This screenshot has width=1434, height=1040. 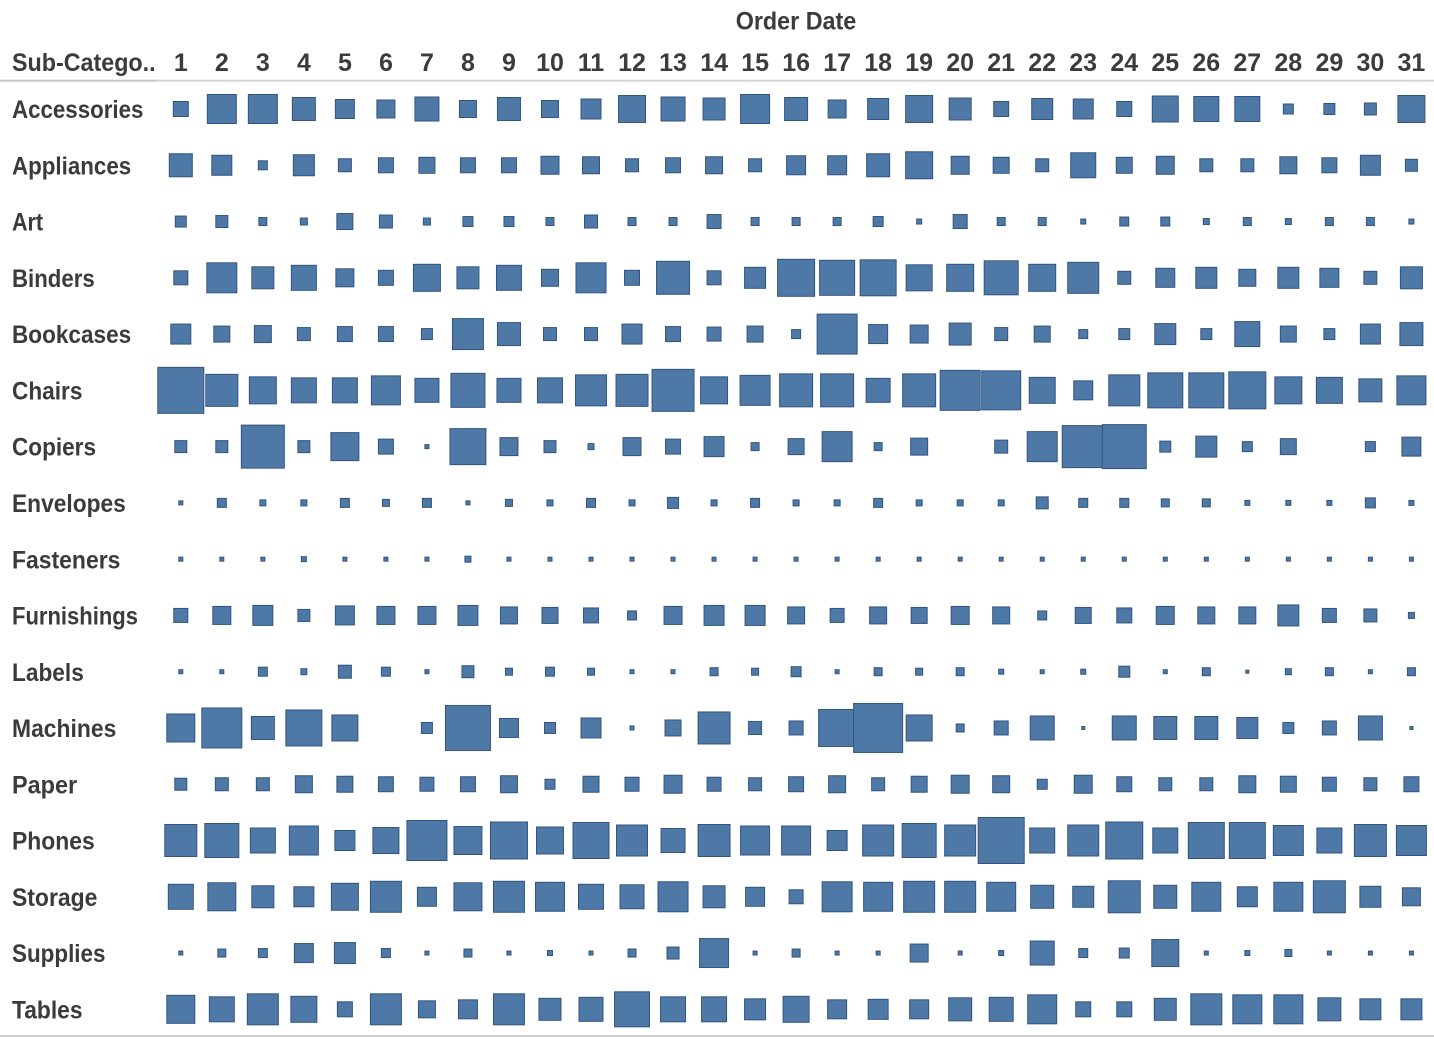 I want to click on svg-text: 31, so click(x=1411, y=63).